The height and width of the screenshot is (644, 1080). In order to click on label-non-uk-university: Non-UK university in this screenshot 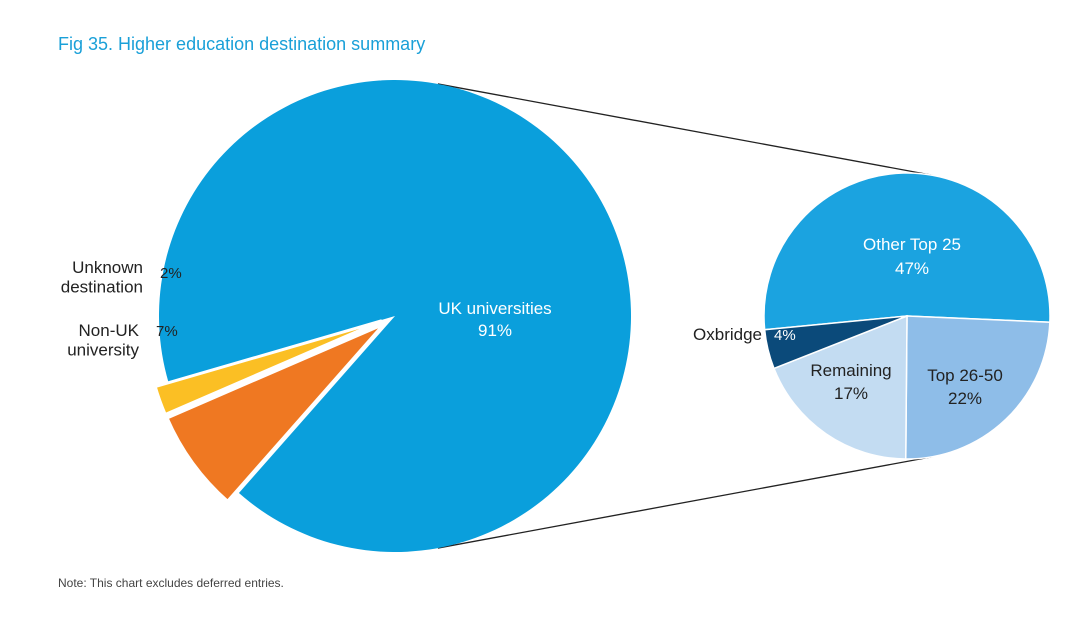, I will do `click(103, 340)`.